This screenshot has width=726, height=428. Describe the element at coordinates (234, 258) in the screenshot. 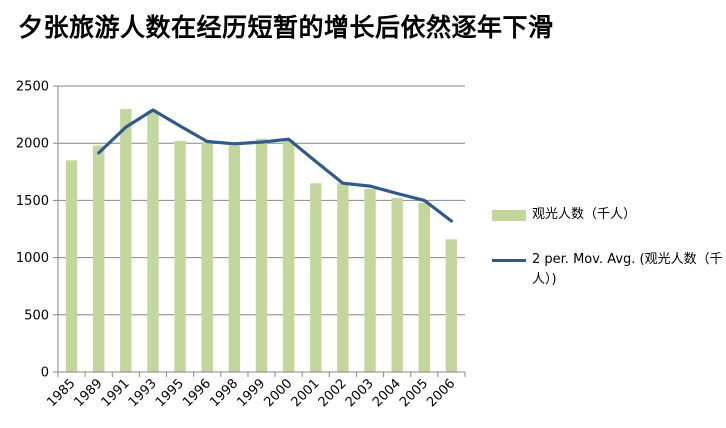

I see `bar-1998` at that location.